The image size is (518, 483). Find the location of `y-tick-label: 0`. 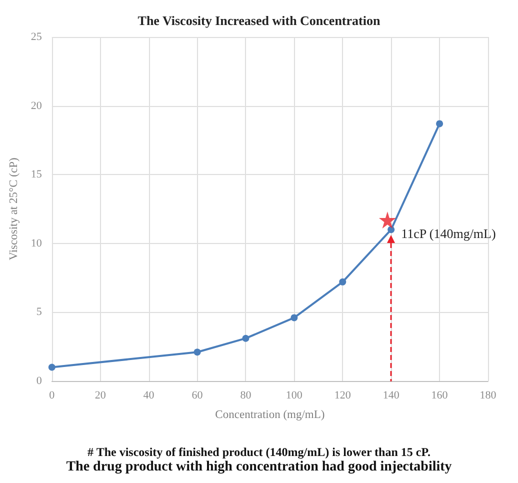

y-tick-label: 0 is located at coordinates (39, 381).